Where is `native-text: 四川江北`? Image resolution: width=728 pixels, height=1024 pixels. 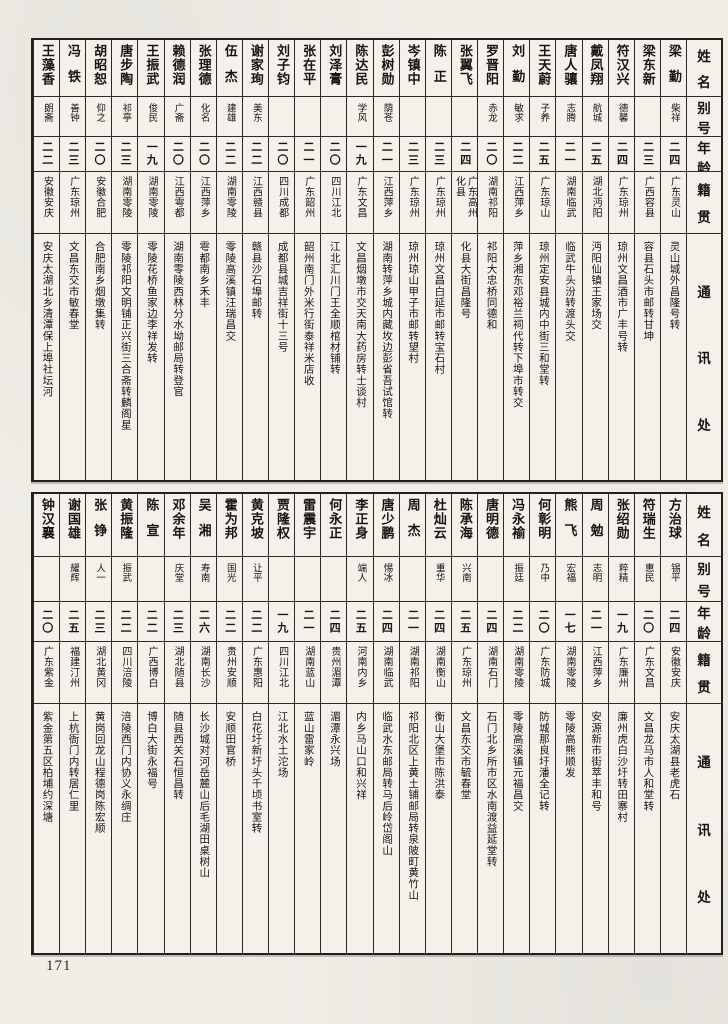
native-text: 四川江北 is located at coordinates (334, 197).